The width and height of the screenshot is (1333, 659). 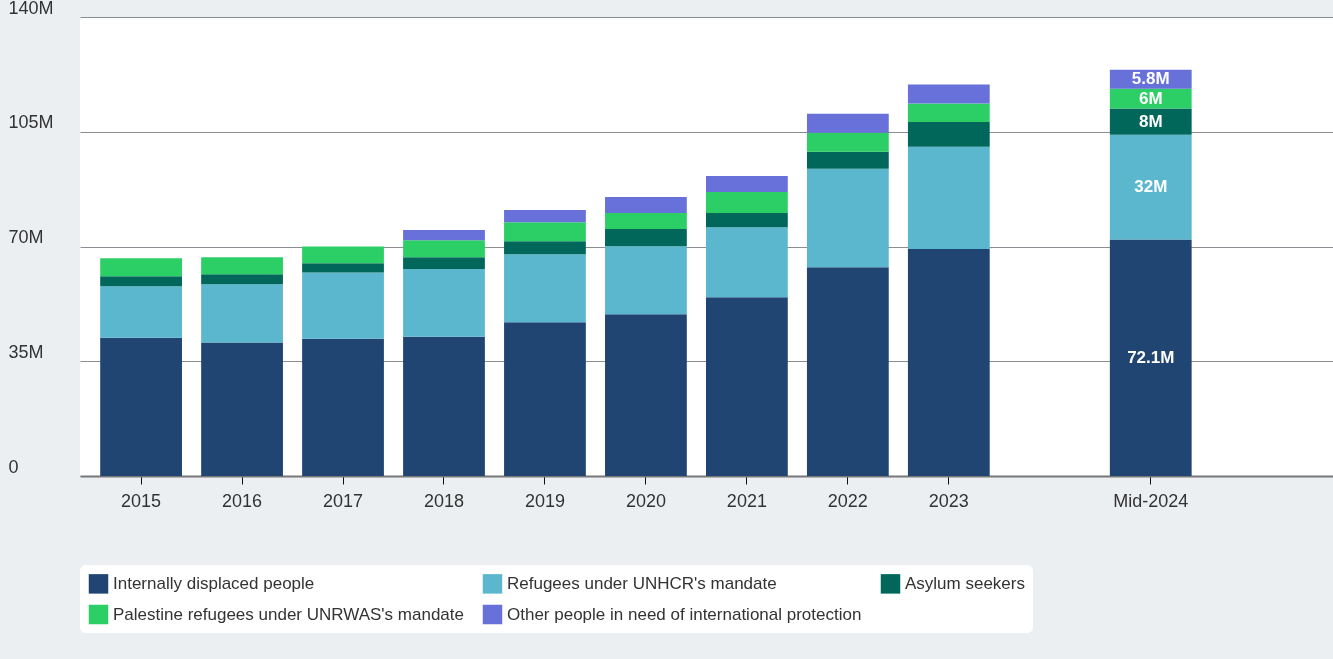 What do you see at coordinates (288, 614) in the screenshot?
I see `legend-label: Palestine refugees under UNRWAS's mandate` at bounding box center [288, 614].